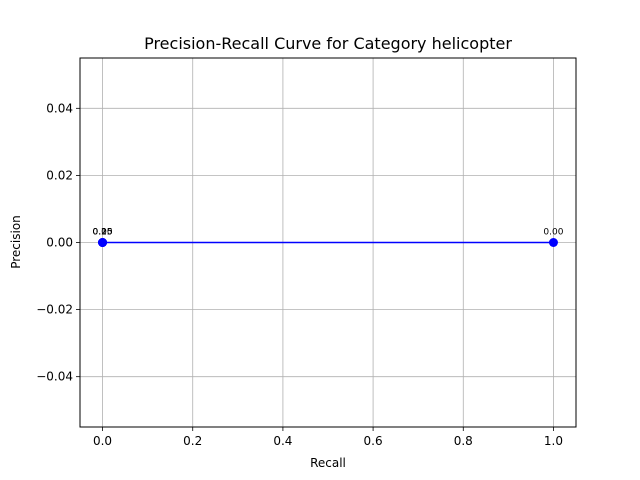 This screenshot has width=640, height=480. Describe the element at coordinates (192, 441) in the screenshot. I see `x-tick-label: 0.2` at that location.